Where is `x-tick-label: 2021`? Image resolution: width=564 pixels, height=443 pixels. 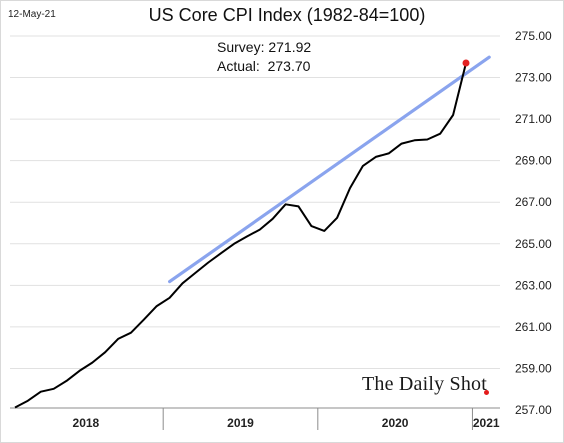 x-tick-label: 2021 is located at coordinates (486, 423).